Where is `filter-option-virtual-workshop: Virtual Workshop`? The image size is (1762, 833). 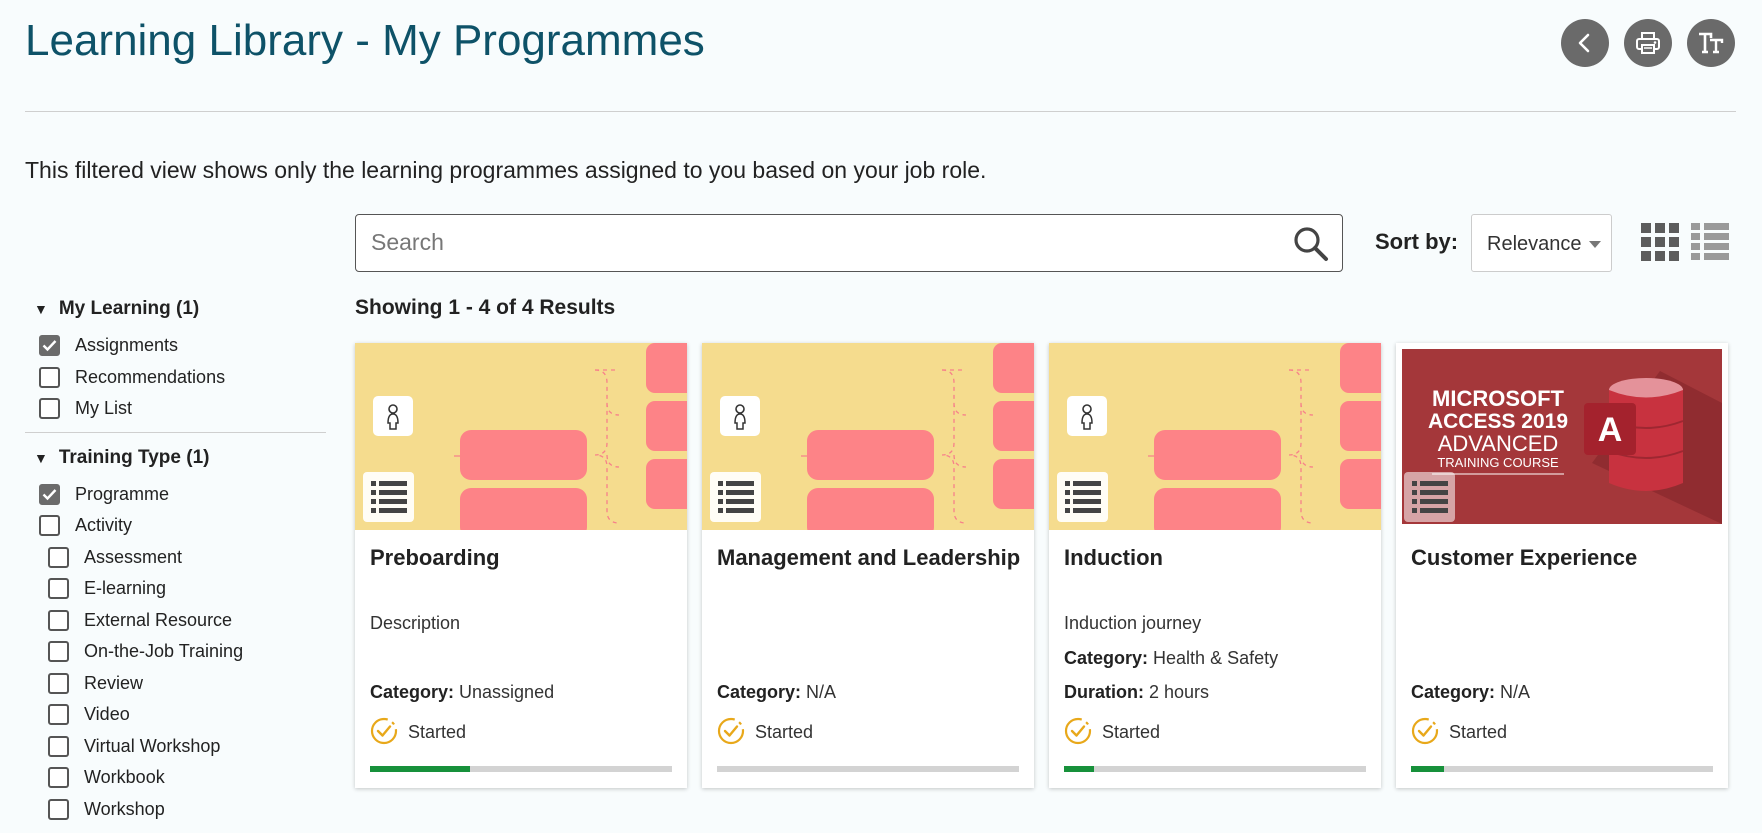
filter-option-virtual-workshop: Virtual Workshop is located at coordinates (175, 747).